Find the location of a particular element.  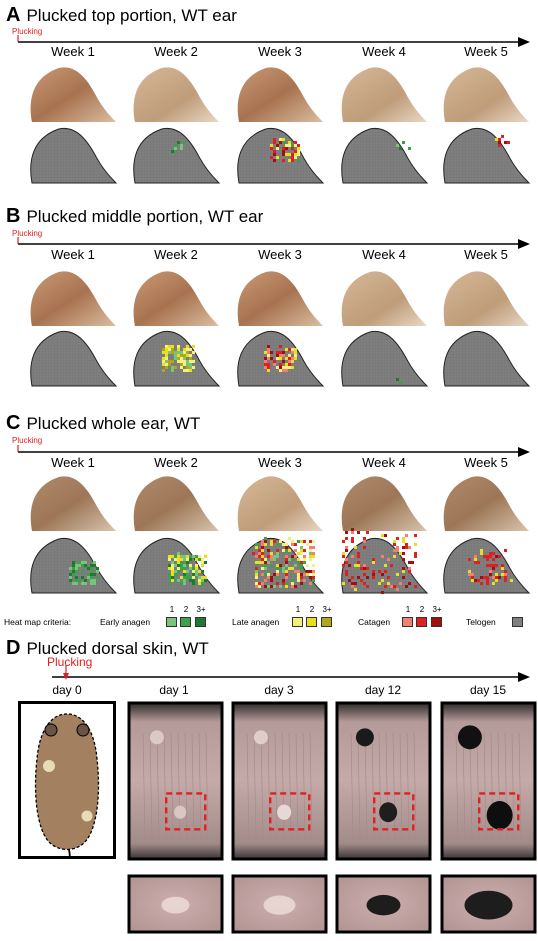

legend-late-num-1: 1 is located at coordinates (298, 609).